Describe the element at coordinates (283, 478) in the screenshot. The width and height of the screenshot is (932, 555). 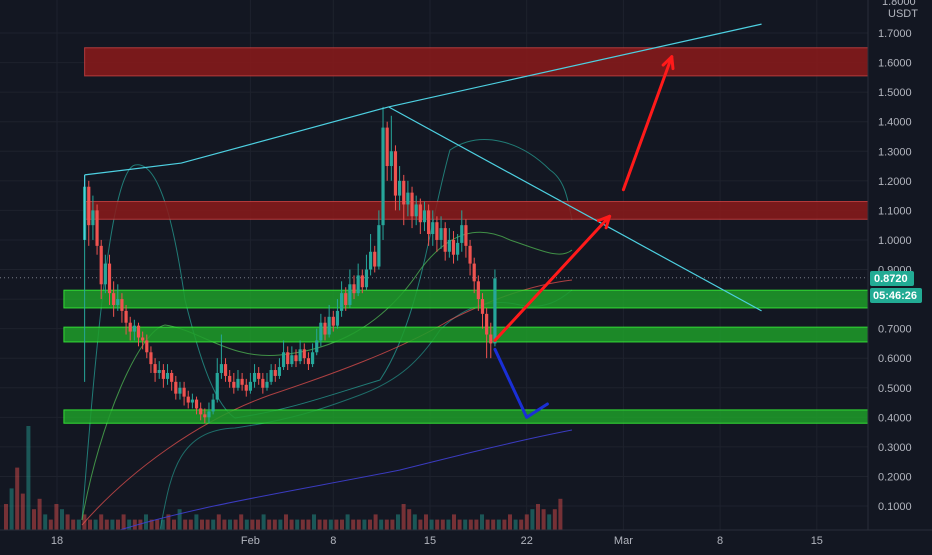
I see `volume-layer` at that location.